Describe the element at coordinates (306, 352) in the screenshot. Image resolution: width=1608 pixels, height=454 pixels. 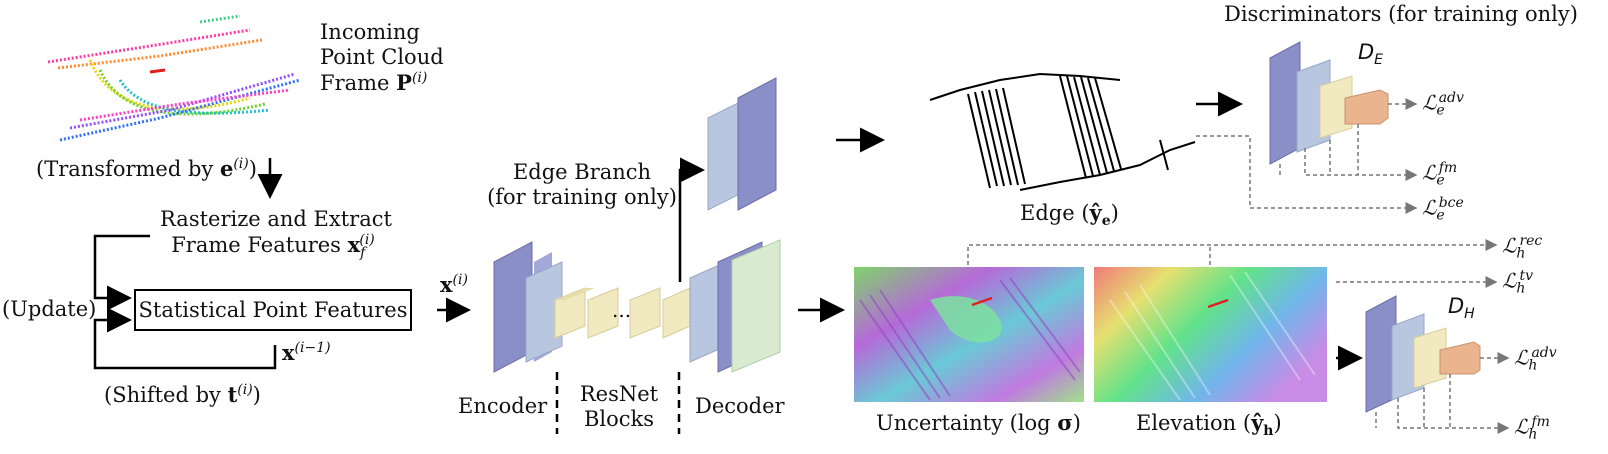
I see `previous-features-label: x(i−1)` at that location.